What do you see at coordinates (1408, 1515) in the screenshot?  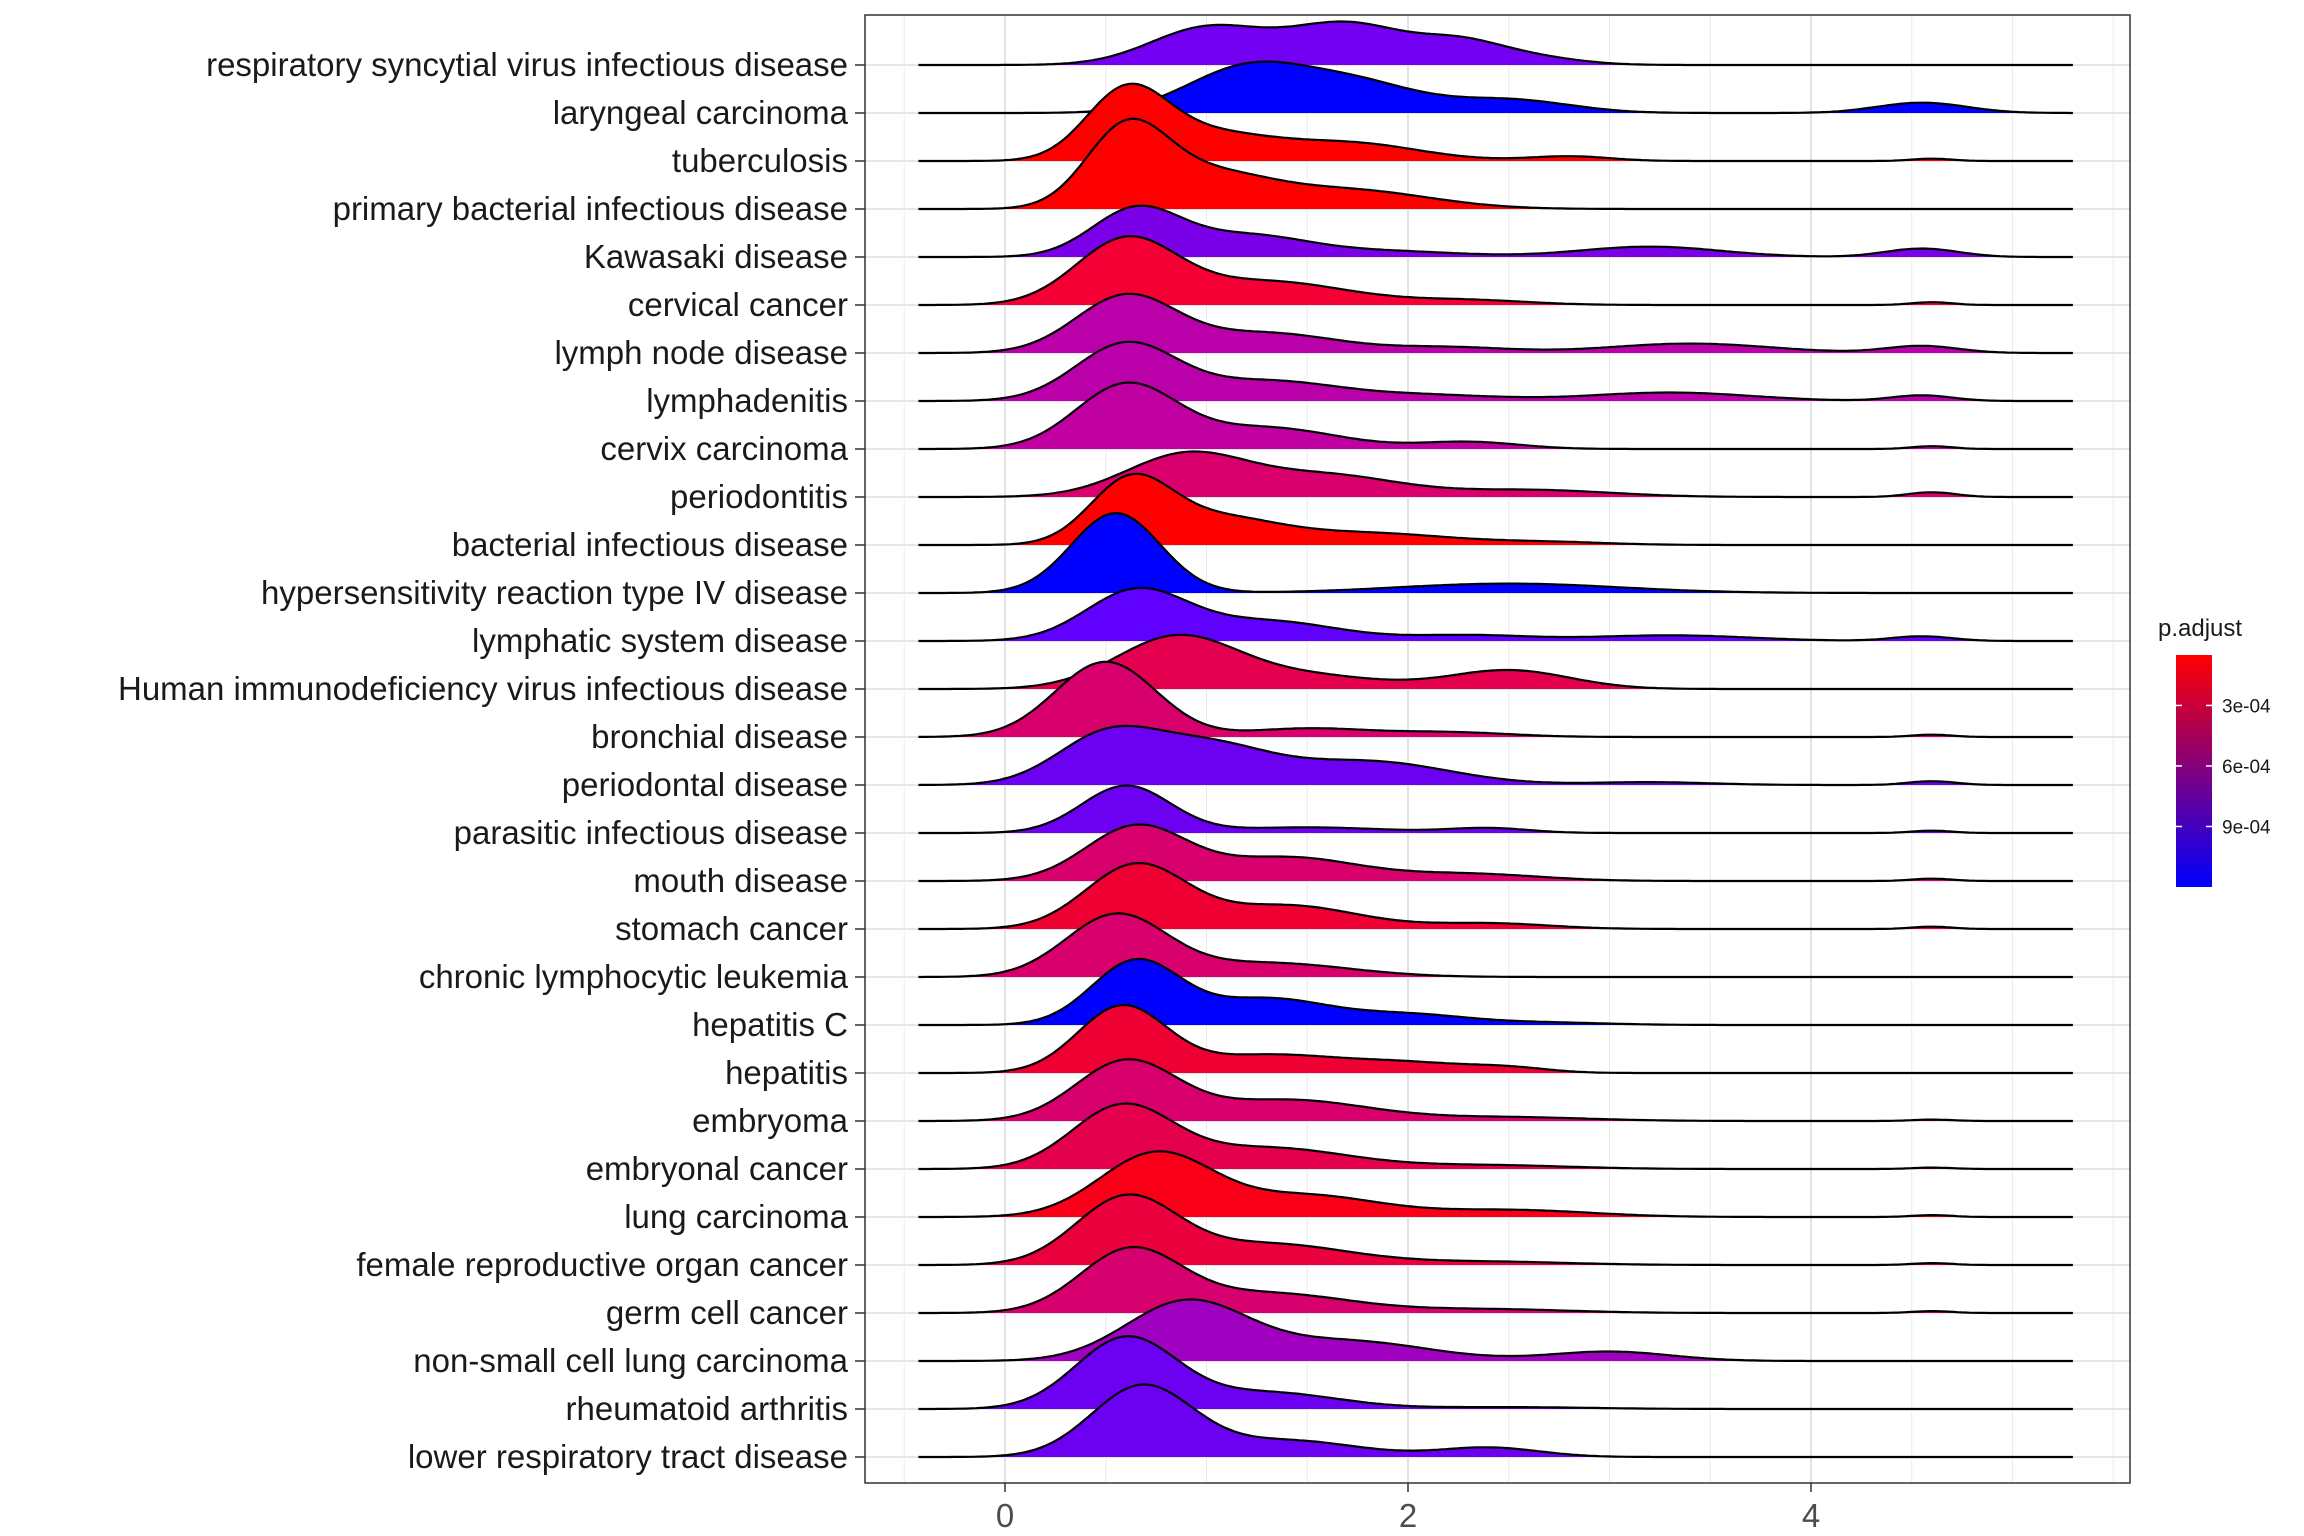 I see `x-tick-label: 2` at bounding box center [1408, 1515].